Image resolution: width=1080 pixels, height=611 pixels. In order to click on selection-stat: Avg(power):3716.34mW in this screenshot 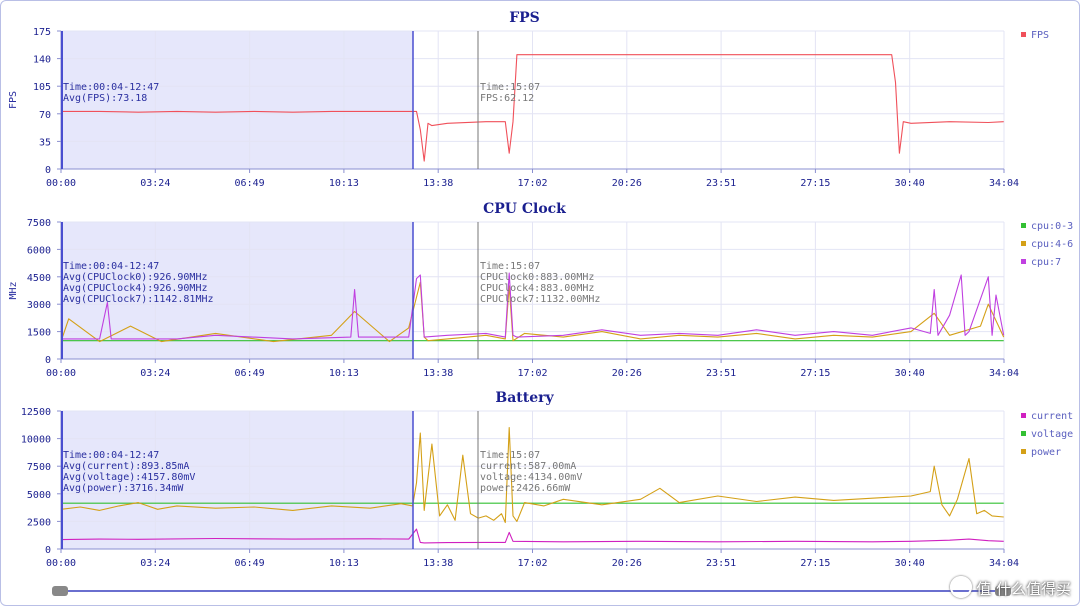, I will do `click(123, 488)`.